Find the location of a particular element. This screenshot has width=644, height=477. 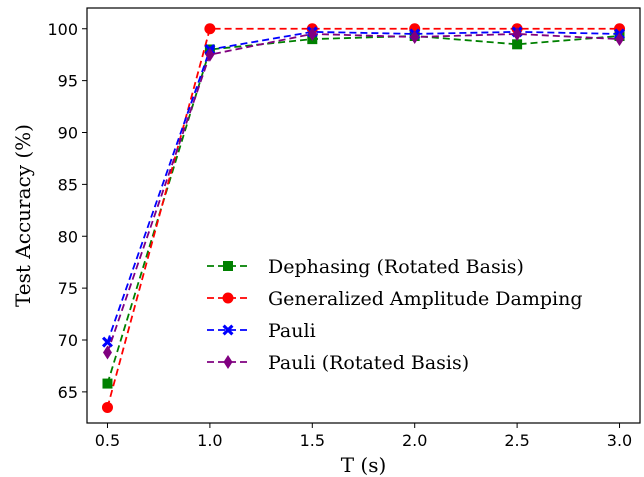

legend-entry: Generalized Amplitude Damping is located at coordinates (395, 299).